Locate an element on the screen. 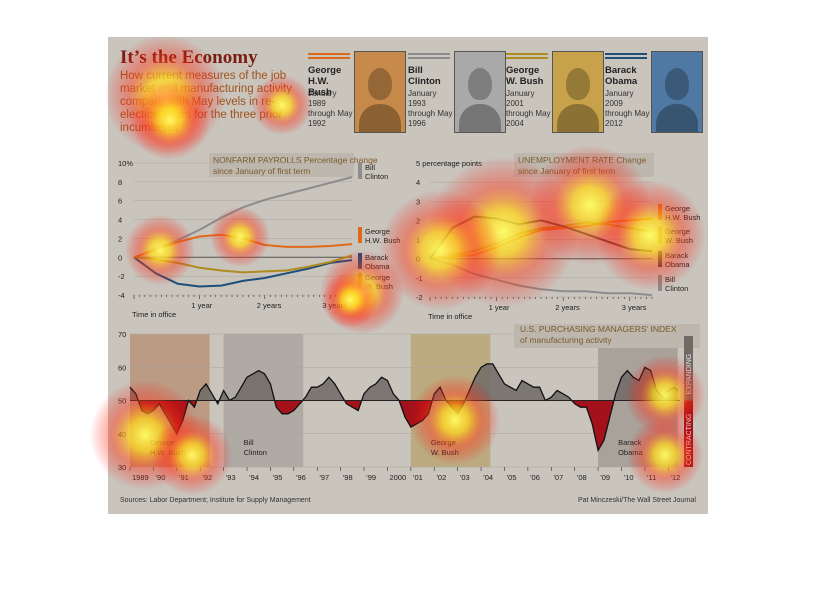 This screenshot has width=816, height=608. y-tick-label: 8 is located at coordinates (120, 182).